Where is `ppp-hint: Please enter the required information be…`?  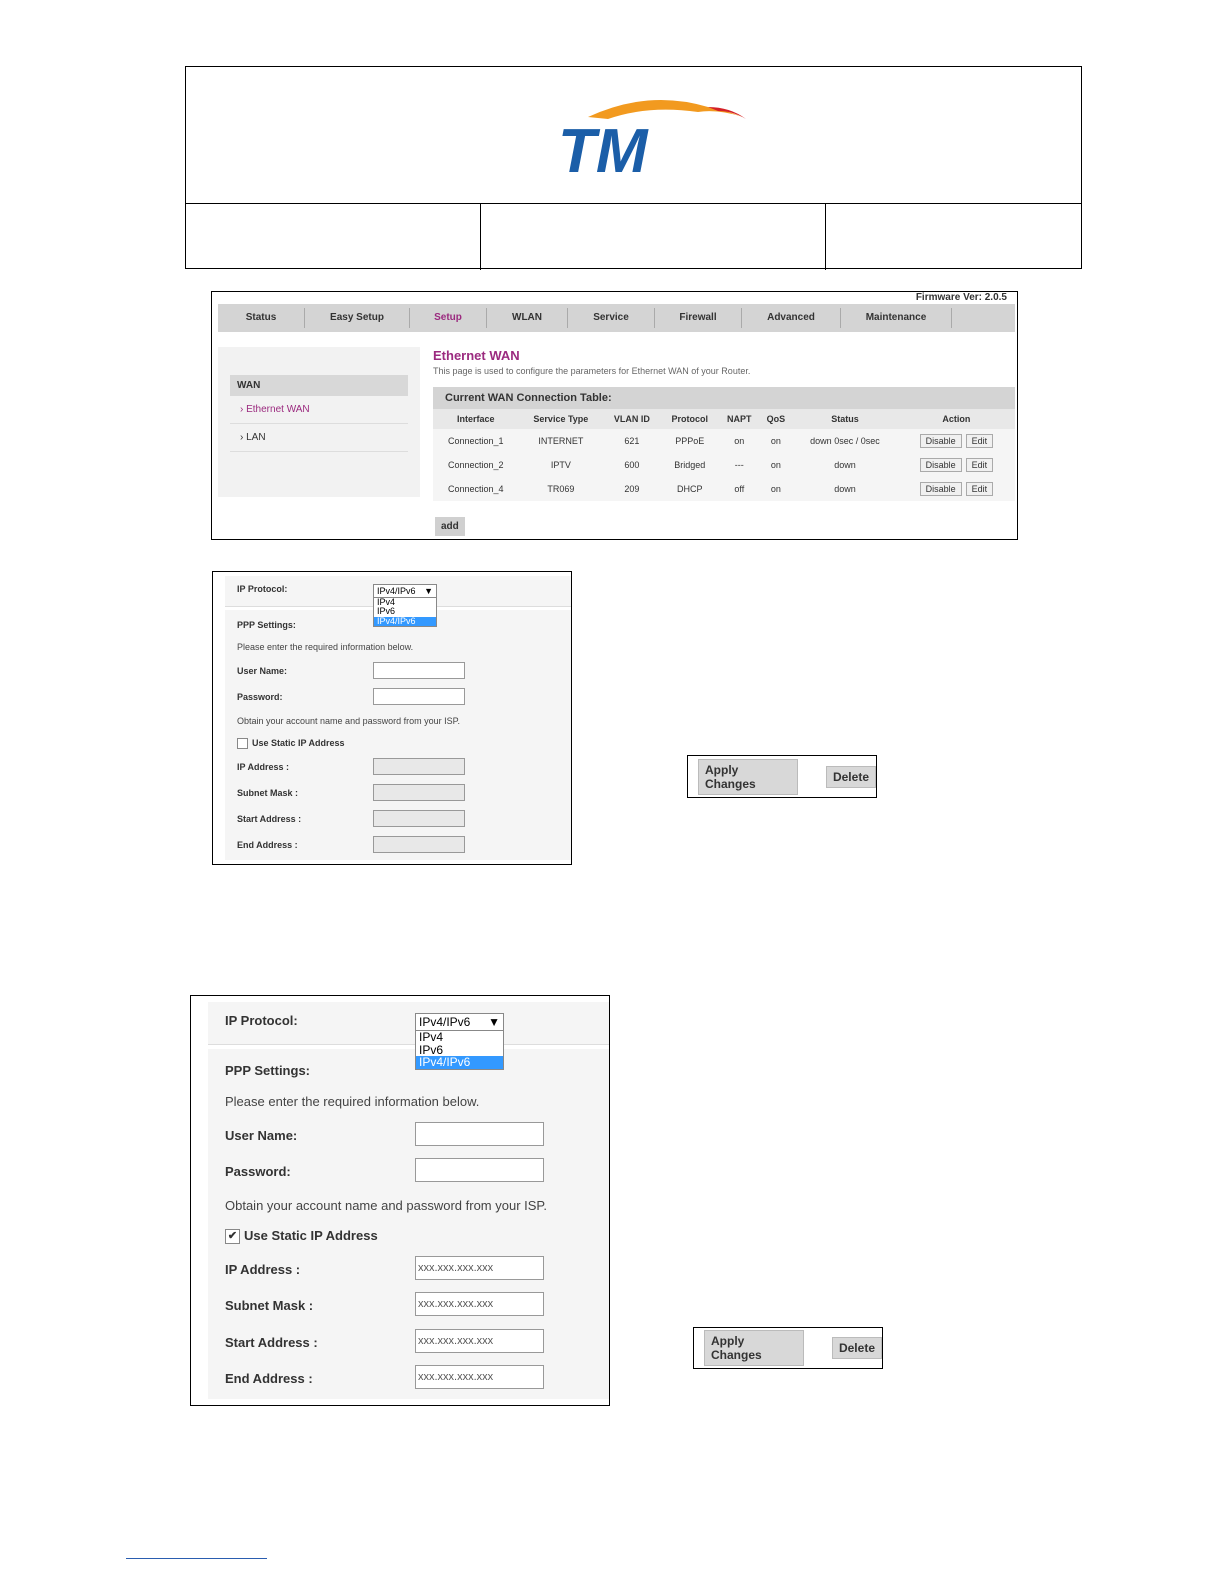 ppp-hint: Please enter the required information be… is located at coordinates (352, 1101).